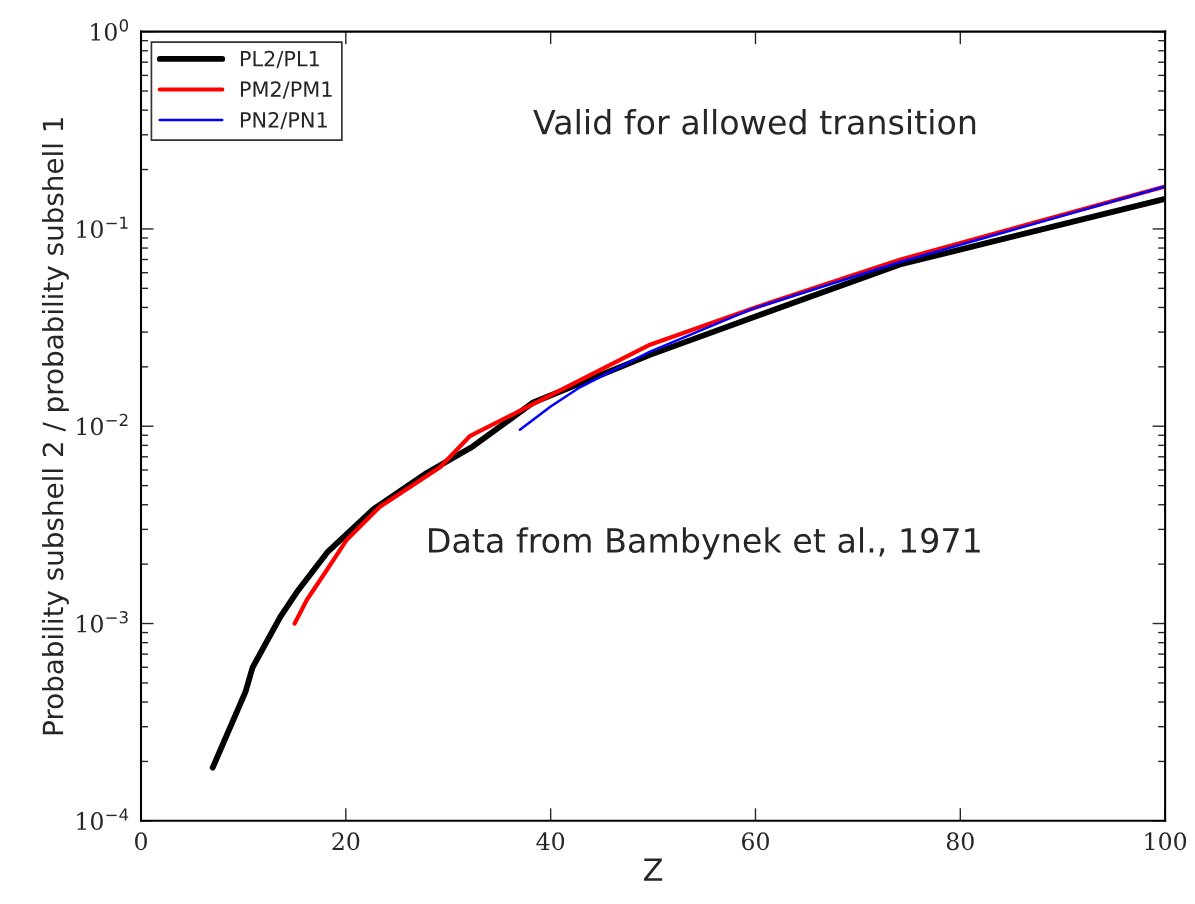 This screenshot has height=904, width=1195. Describe the element at coordinates (842, 308) in the screenshot. I see `line-series` at that location.